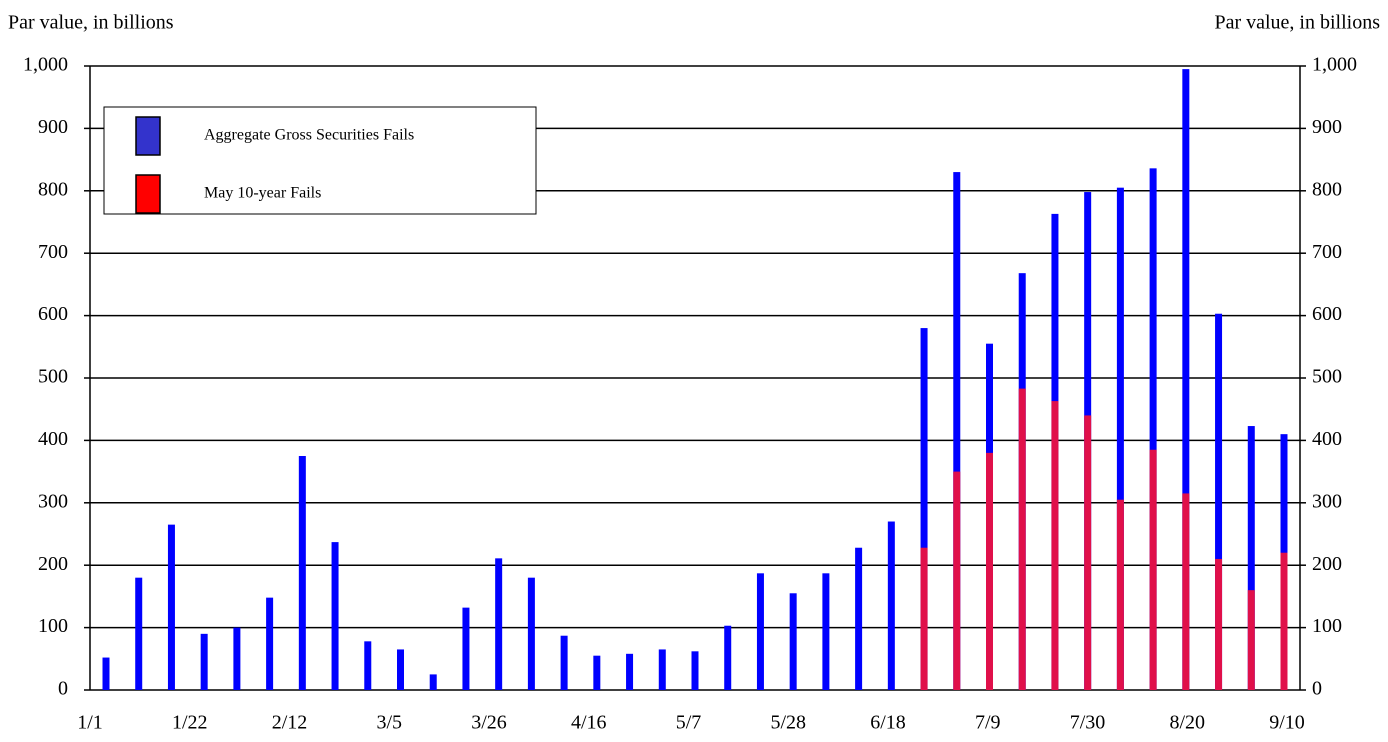  Describe the element at coordinates (988, 723) in the screenshot. I see `x-tick-label: 7/9` at that location.